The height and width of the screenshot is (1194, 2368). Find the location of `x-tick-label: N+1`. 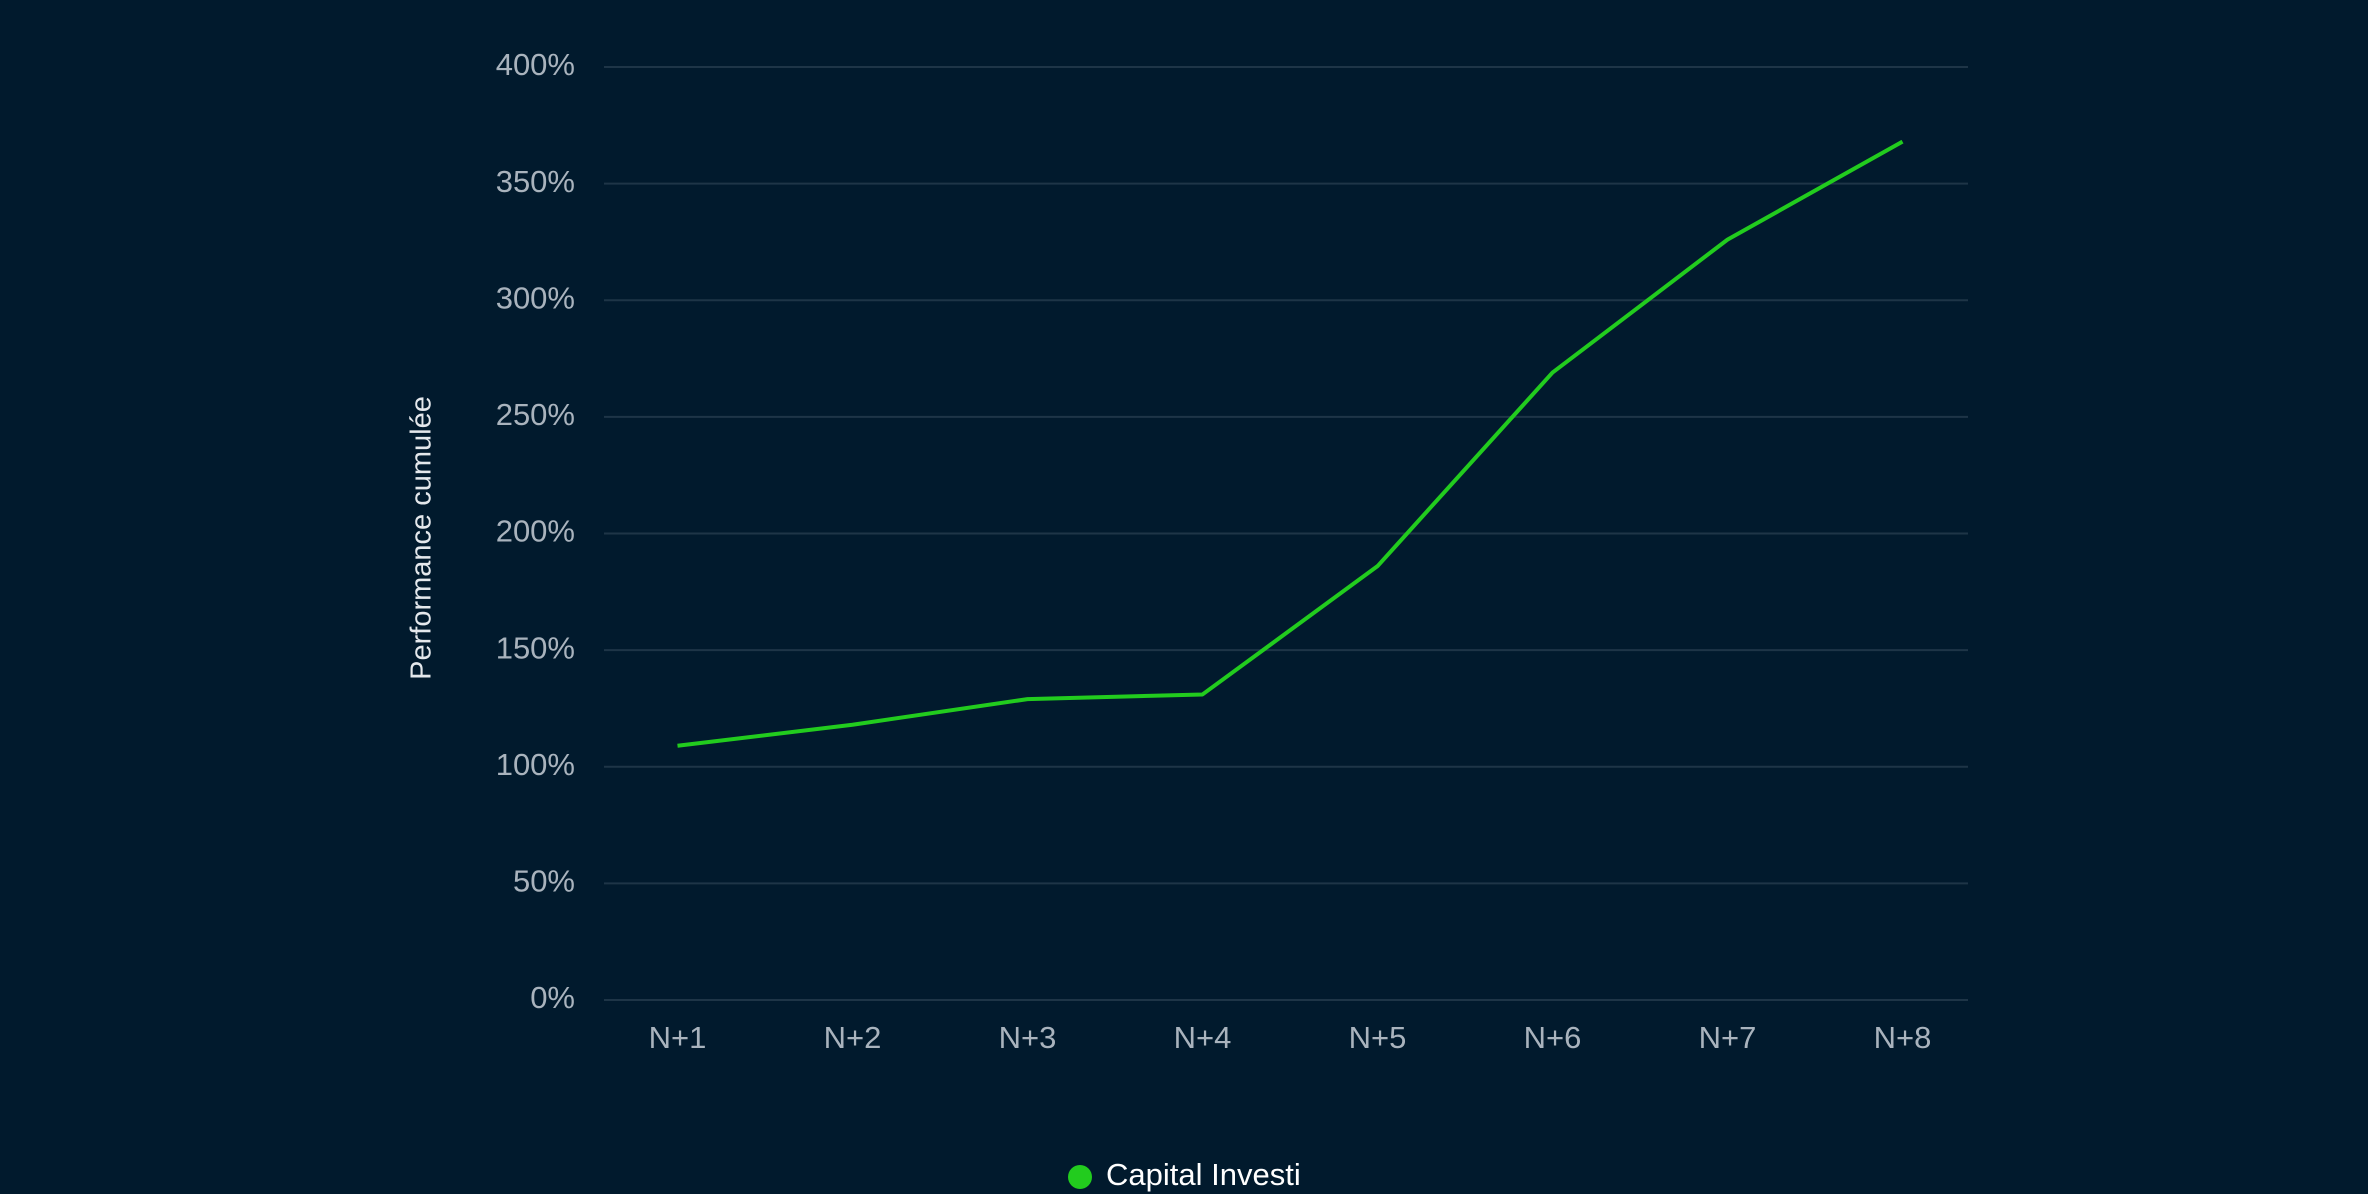

x-tick-label: N+1 is located at coordinates (678, 1037).